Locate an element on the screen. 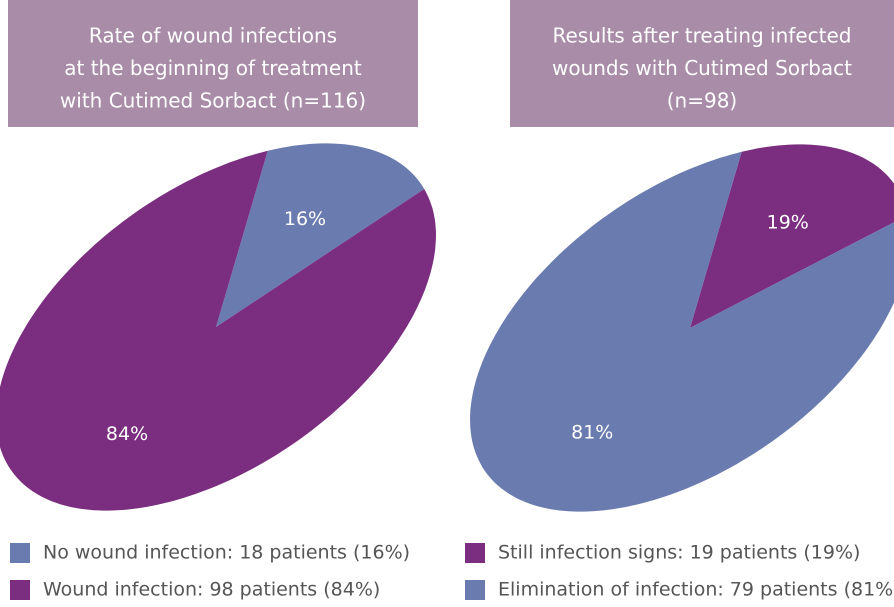 Image resolution: width=894 pixels, height=607 pixels. chart-title: Results after treating infected is located at coordinates (702, 36).